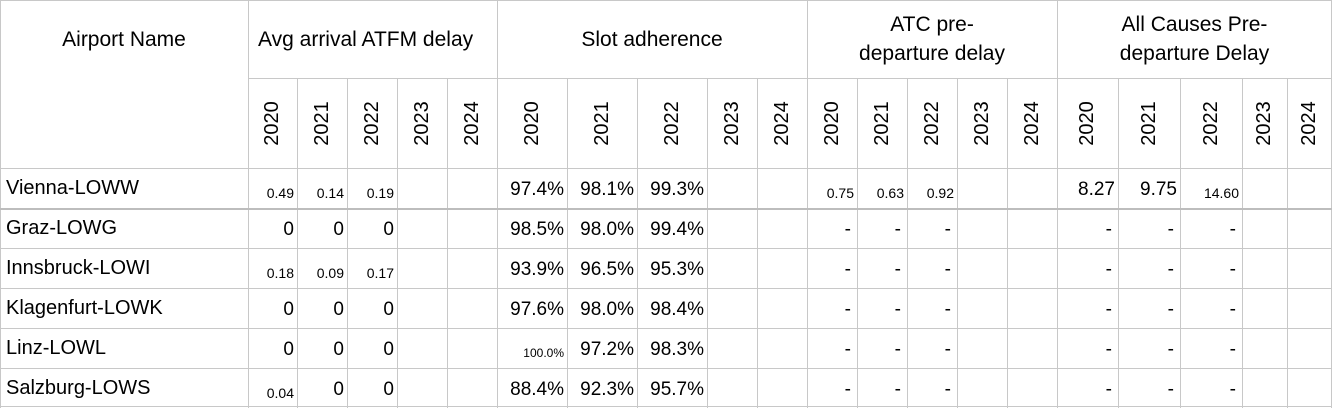 This screenshot has height=408, width=1332. What do you see at coordinates (73, 187) in the screenshot?
I see `airport-name-cell: Vienna-LOWW` at bounding box center [73, 187].